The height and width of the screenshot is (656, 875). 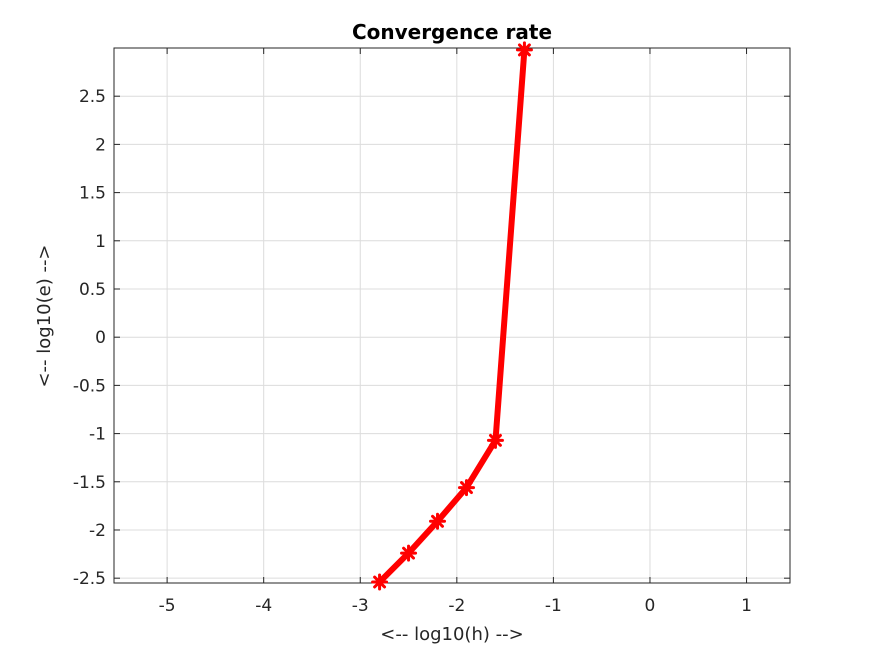 I want to click on y-tick-label: -0.5, so click(x=89, y=386).